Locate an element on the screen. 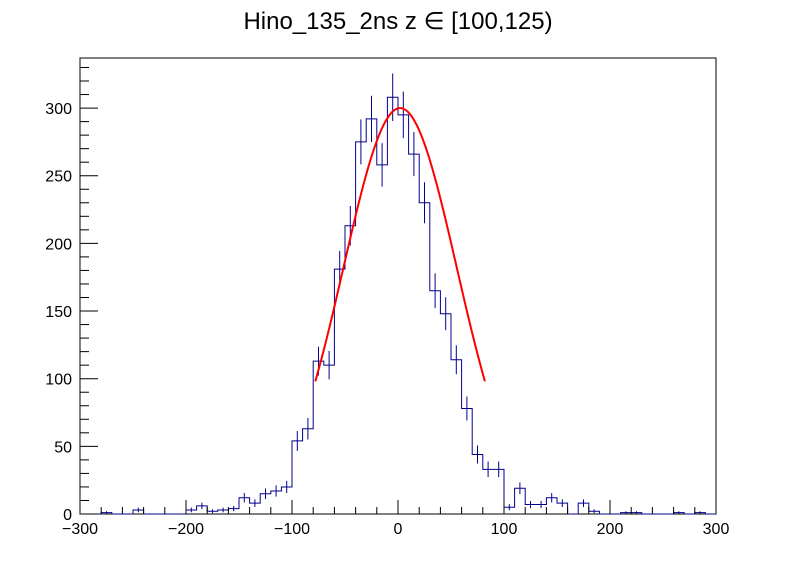 This screenshot has height=572, width=796. y-tick-label: 300 is located at coordinates (58, 109).